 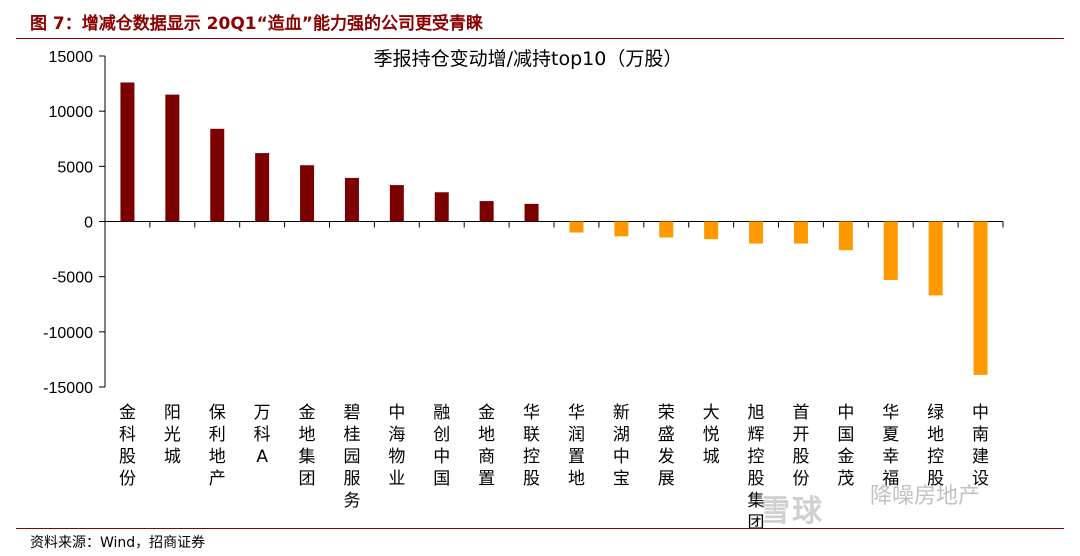 I want to click on category-label: 首开股份, so click(x=800, y=446).